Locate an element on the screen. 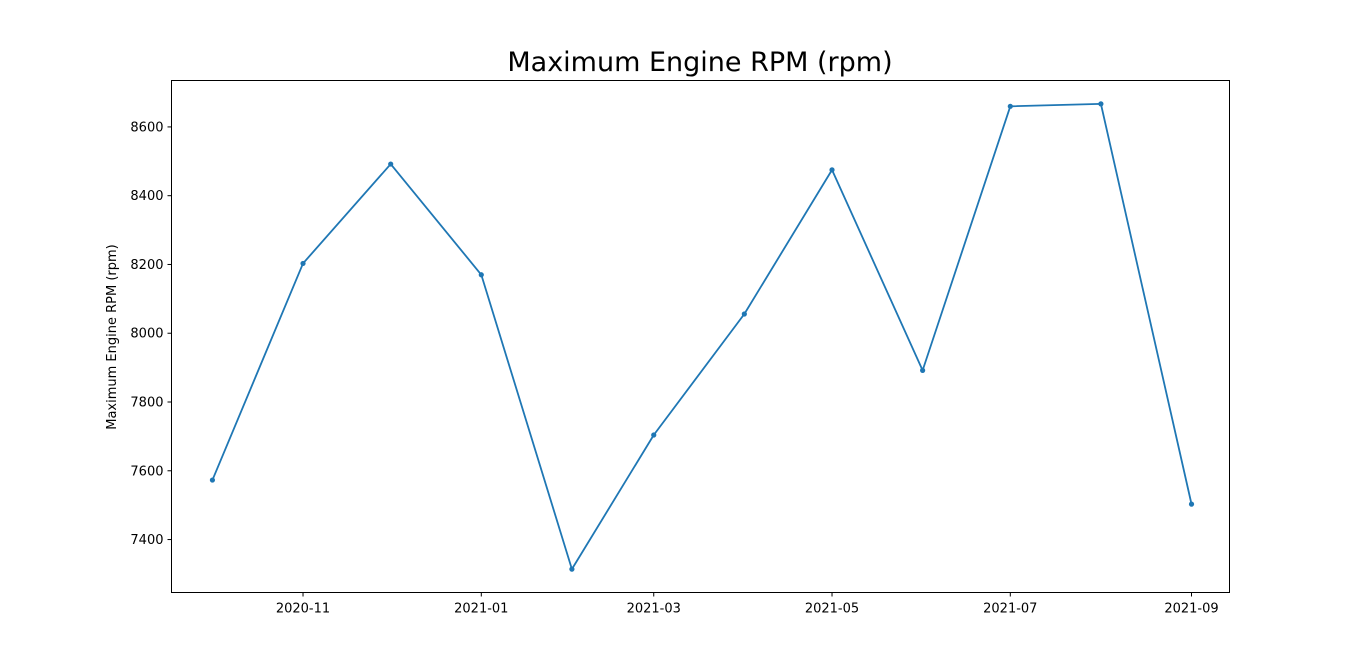 This screenshot has height=665, width=1366. y-tick-label: 8600 is located at coordinates (146, 127).